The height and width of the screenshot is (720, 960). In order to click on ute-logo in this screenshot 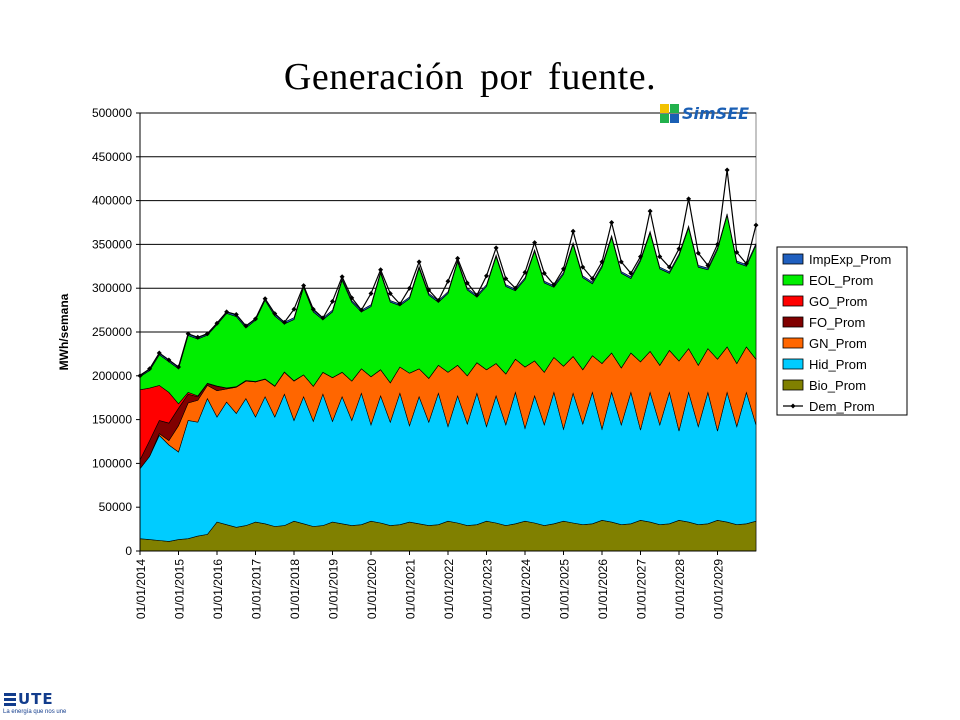, I will do `click(10, 700)`.